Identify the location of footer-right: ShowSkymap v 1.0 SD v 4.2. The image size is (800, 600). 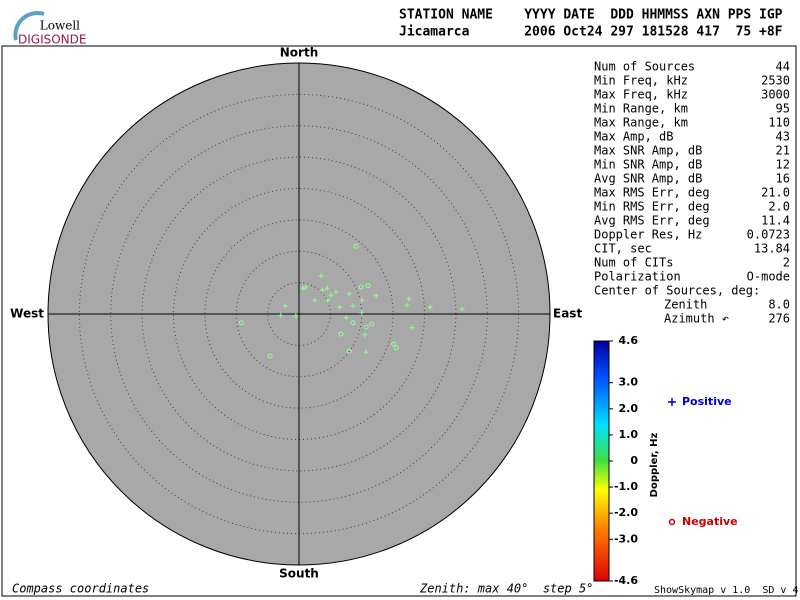
(727, 590).